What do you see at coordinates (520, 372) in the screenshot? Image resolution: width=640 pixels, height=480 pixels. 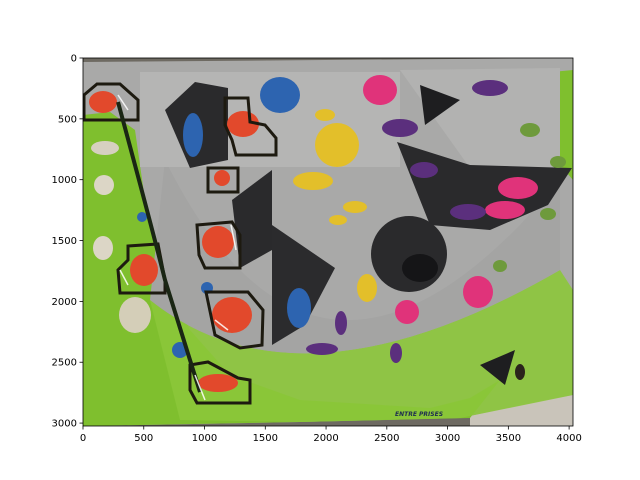 I see `person-background` at bounding box center [520, 372].